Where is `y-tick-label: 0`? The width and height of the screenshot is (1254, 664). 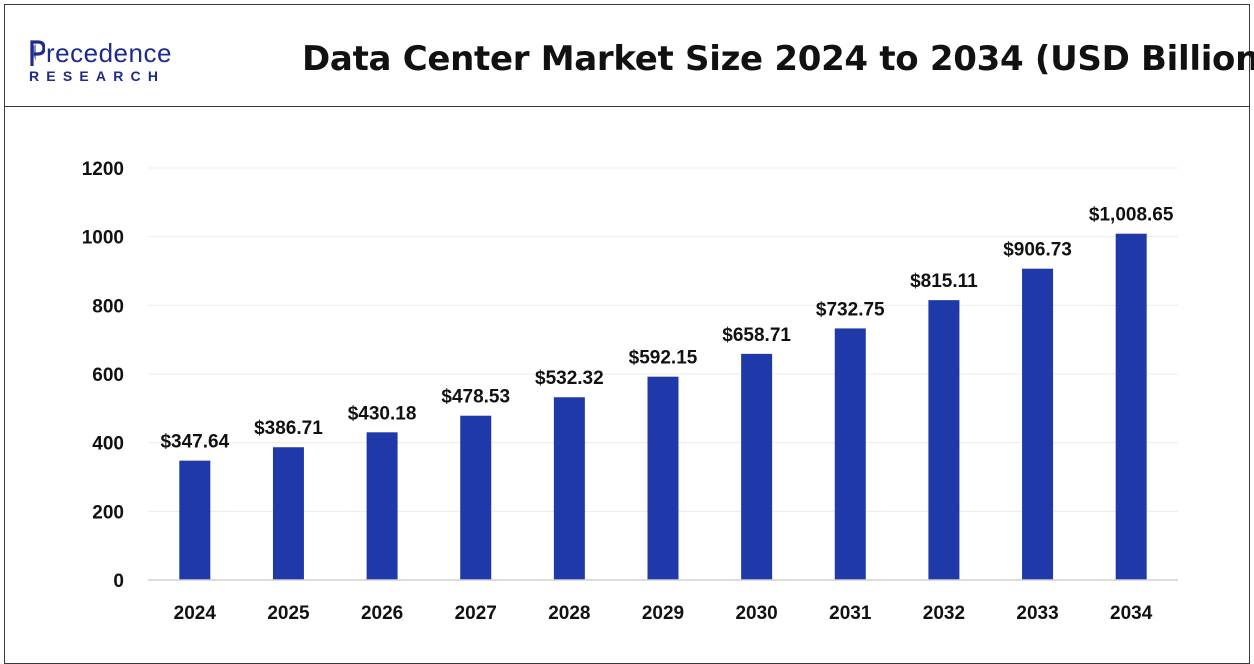 y-tick-label: 0 is located at coordinates (118, 581).